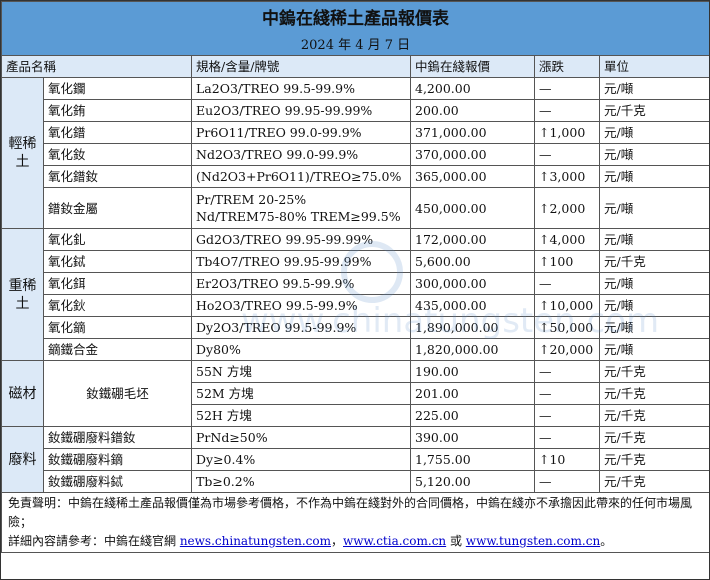  Describe the element at coordinates (472, 176) in the screenshot. I see `product-price: 365,000.00` at that location.